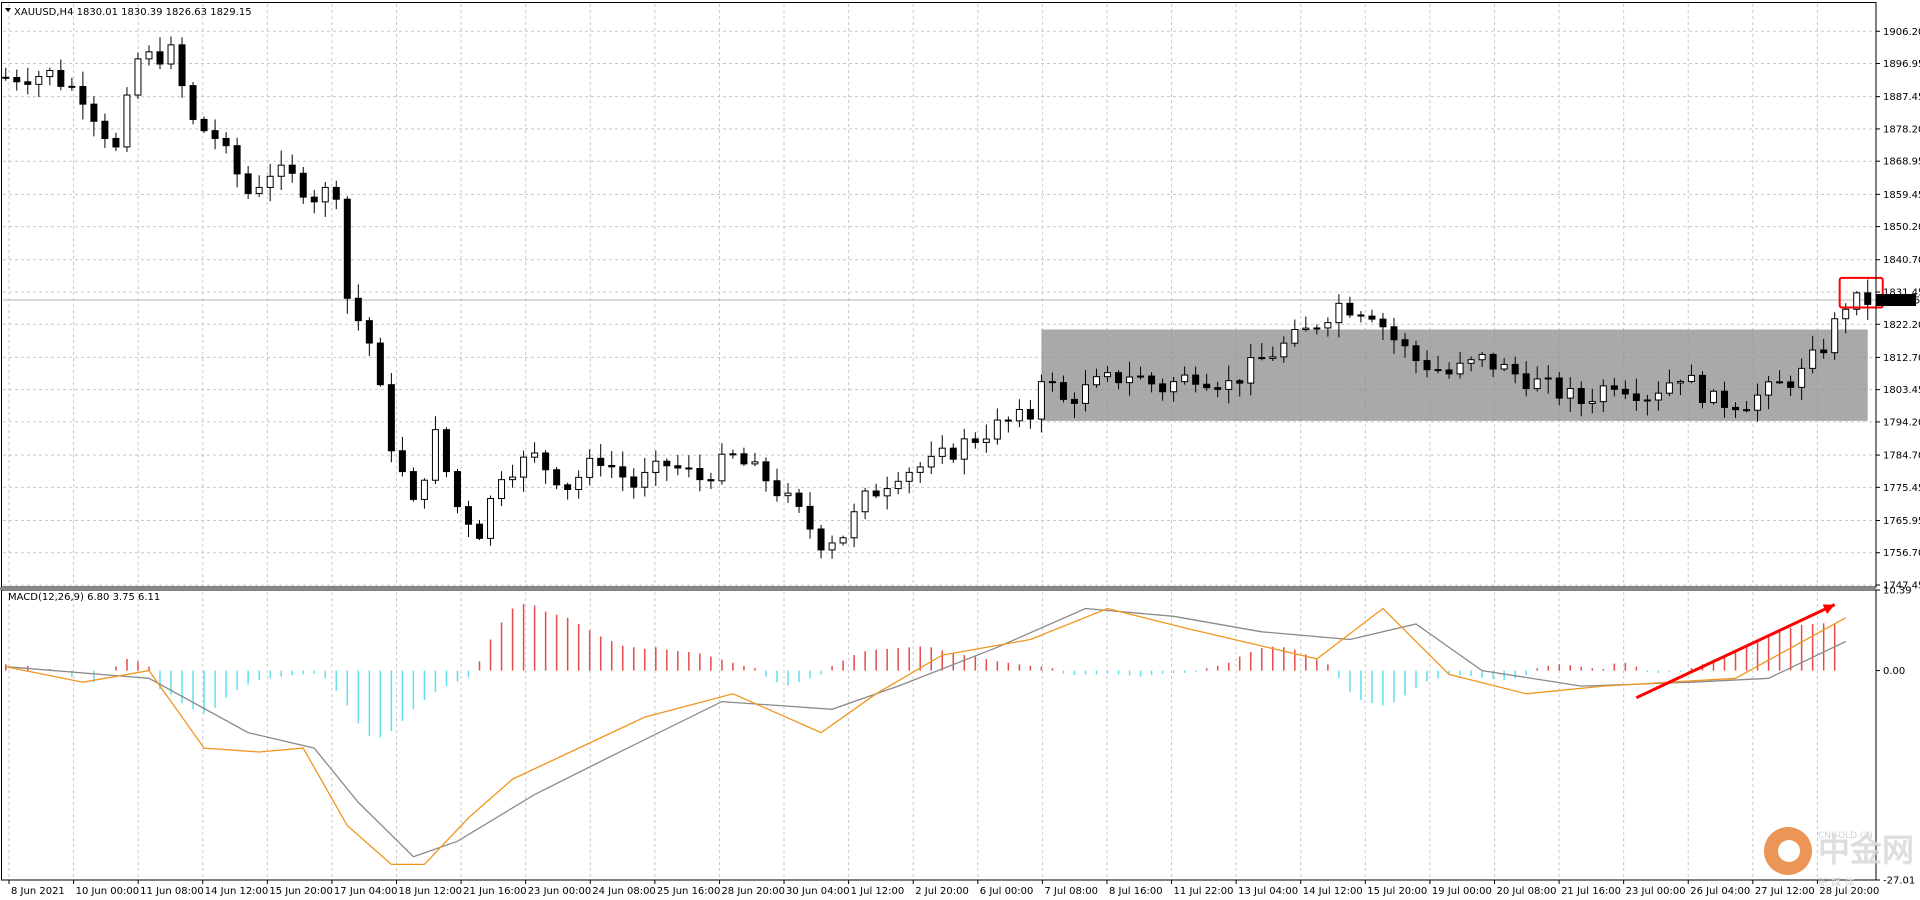 The image size is (1920, 900). Describe the element at coordinates (689, 891) in the screenshot. I see `time-tick-label: 25 Jun 16:00` at that location.